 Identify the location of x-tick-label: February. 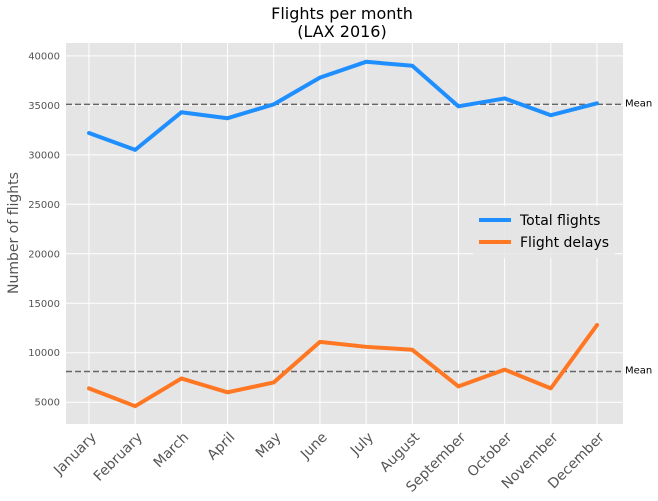
(118, 457).